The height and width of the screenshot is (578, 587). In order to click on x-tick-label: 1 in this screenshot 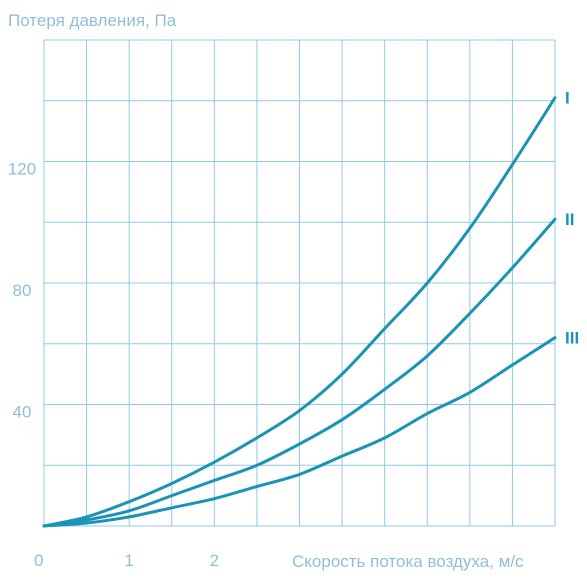, I will do `click(128, 560)`.